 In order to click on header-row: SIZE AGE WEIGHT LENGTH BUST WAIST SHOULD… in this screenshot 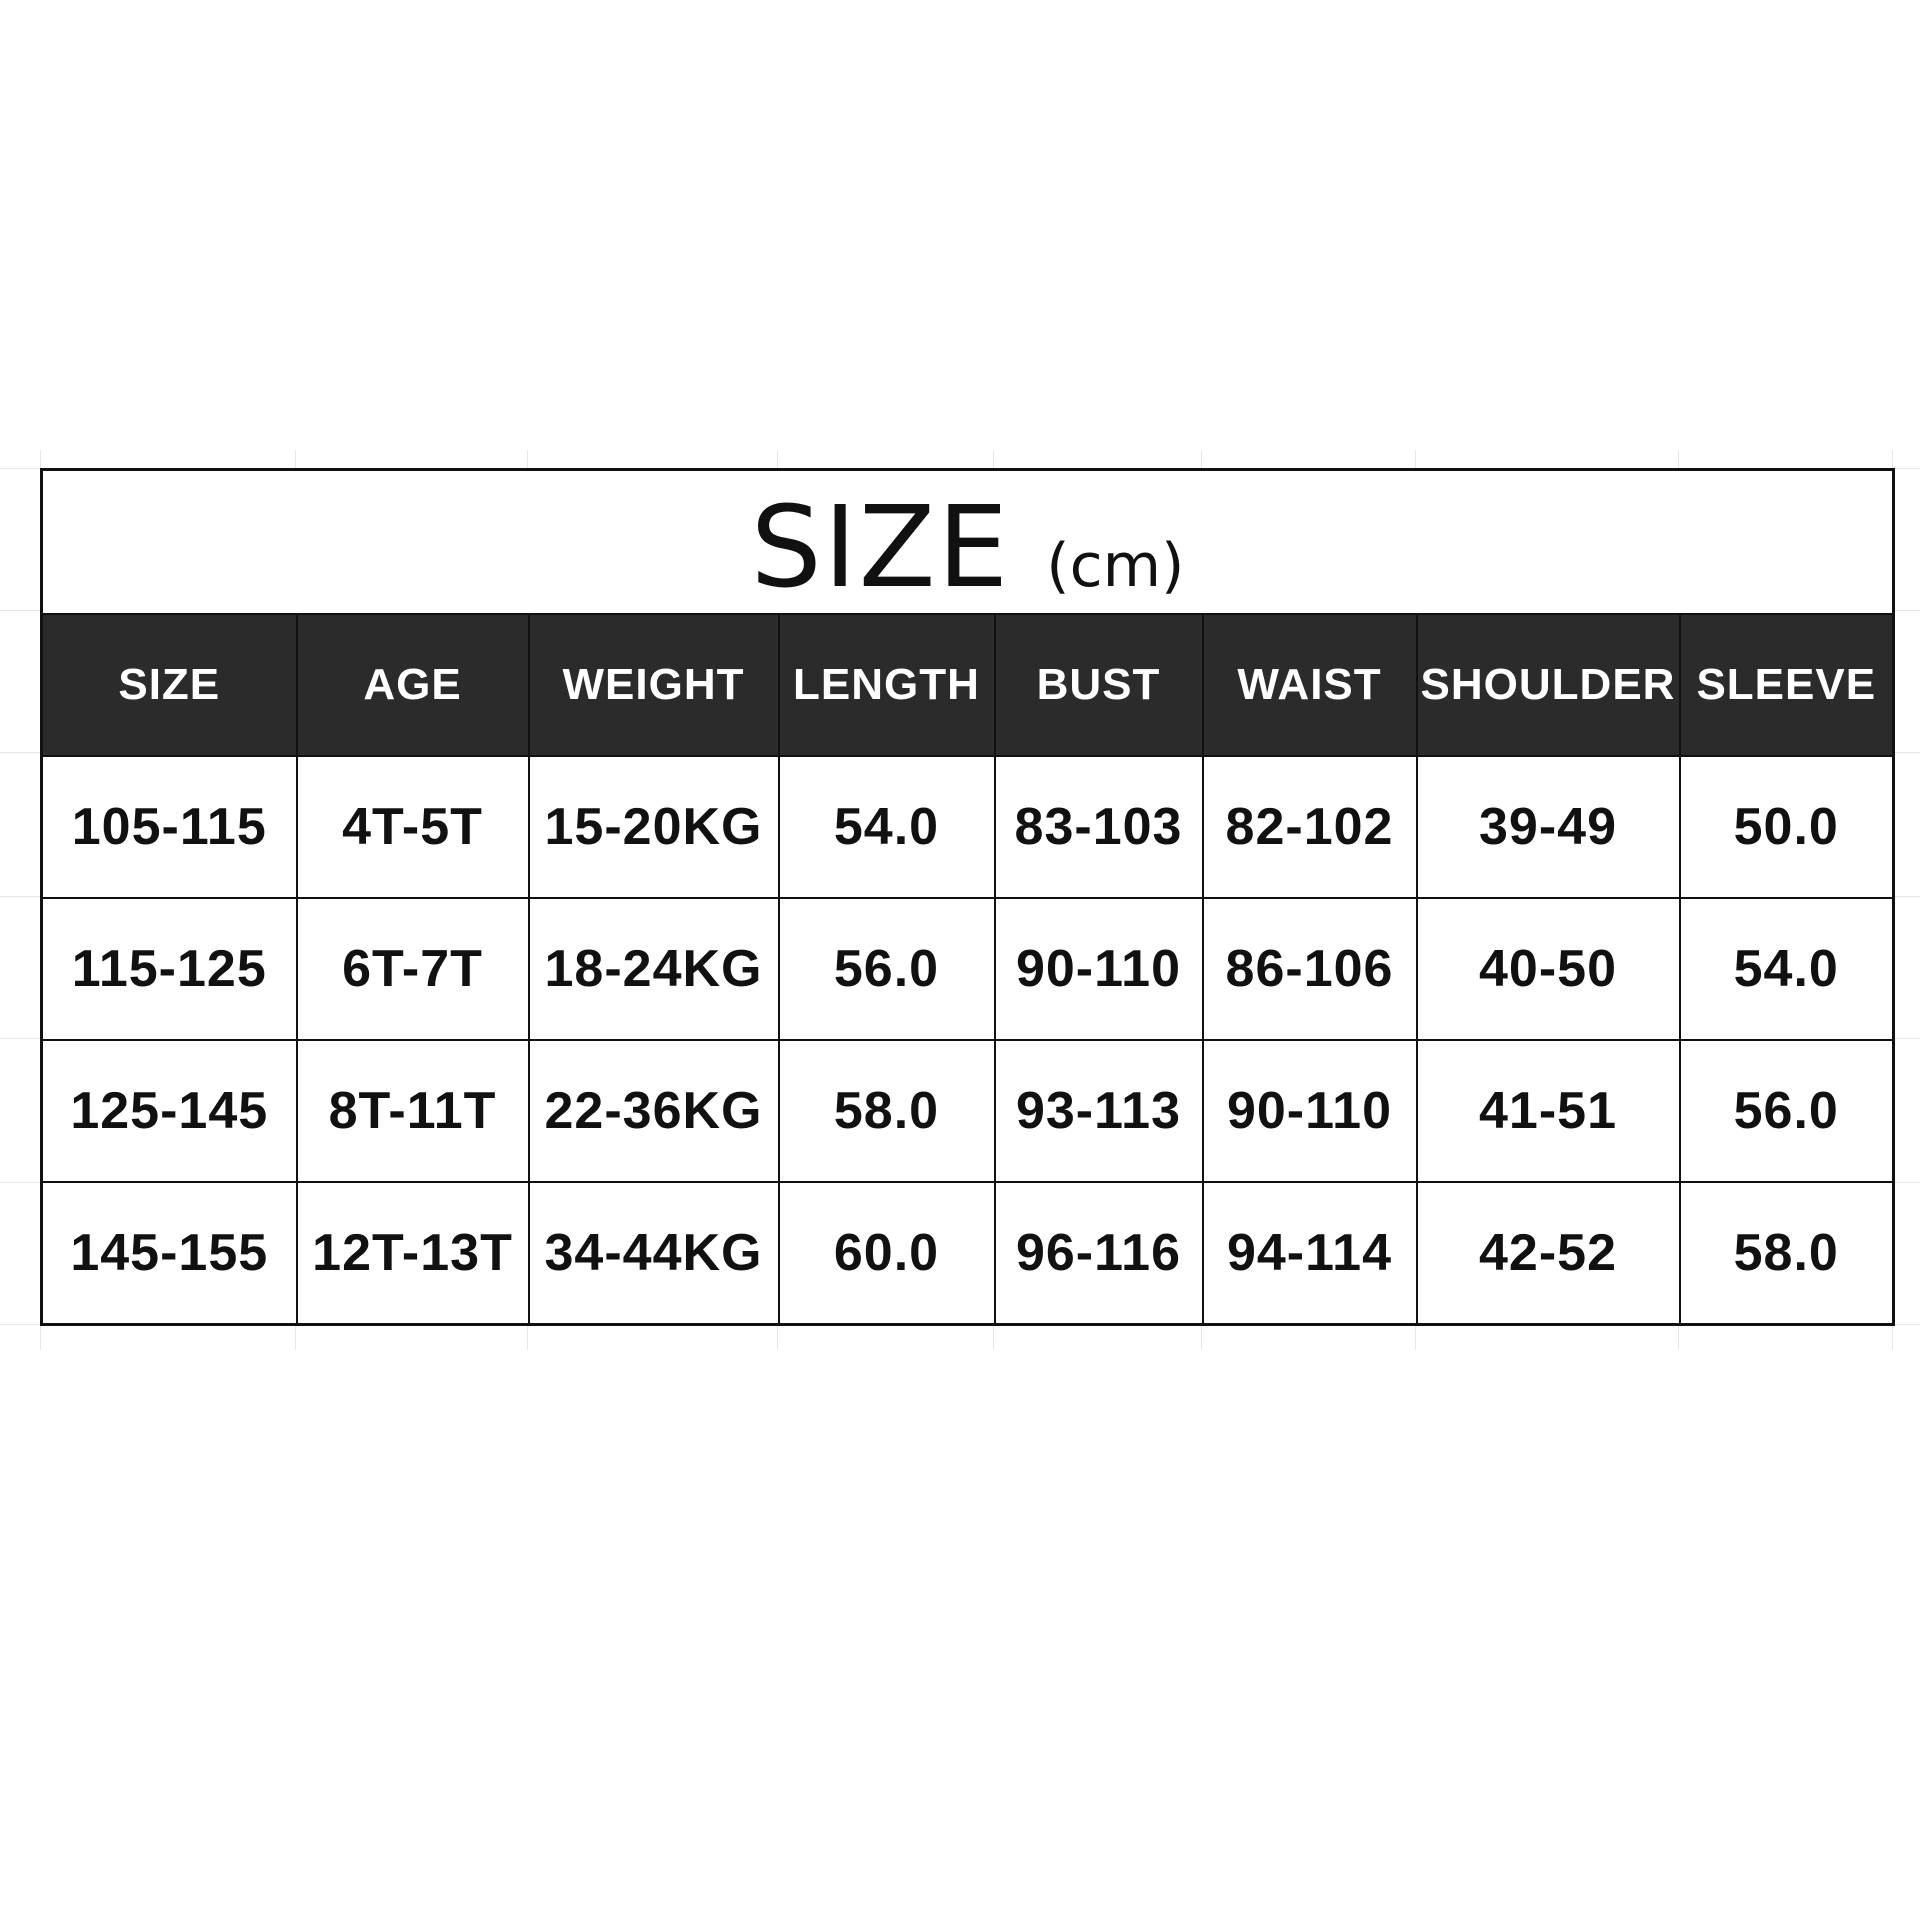, I will do `click(967, 685)`.